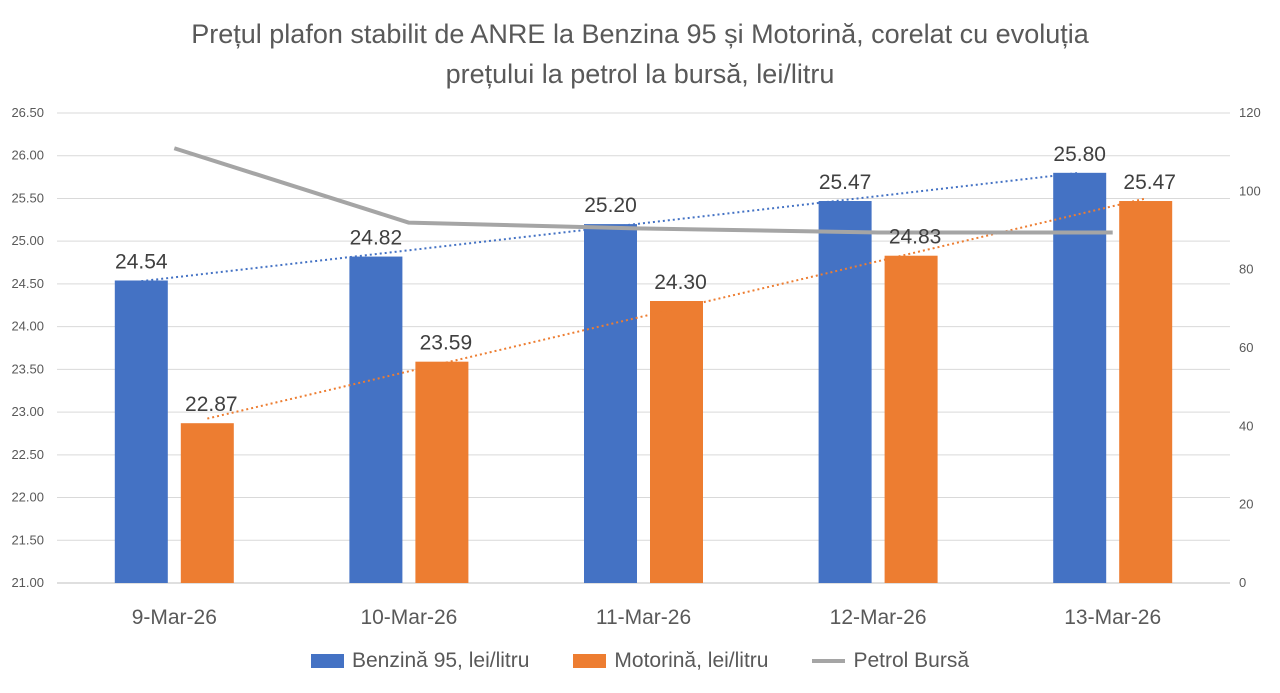 This screenshot has height=693, width=1280. Describe the element at coordinates (1149, 182) in the screenshot. I see `data-label-motorina: 25.47` at that location.